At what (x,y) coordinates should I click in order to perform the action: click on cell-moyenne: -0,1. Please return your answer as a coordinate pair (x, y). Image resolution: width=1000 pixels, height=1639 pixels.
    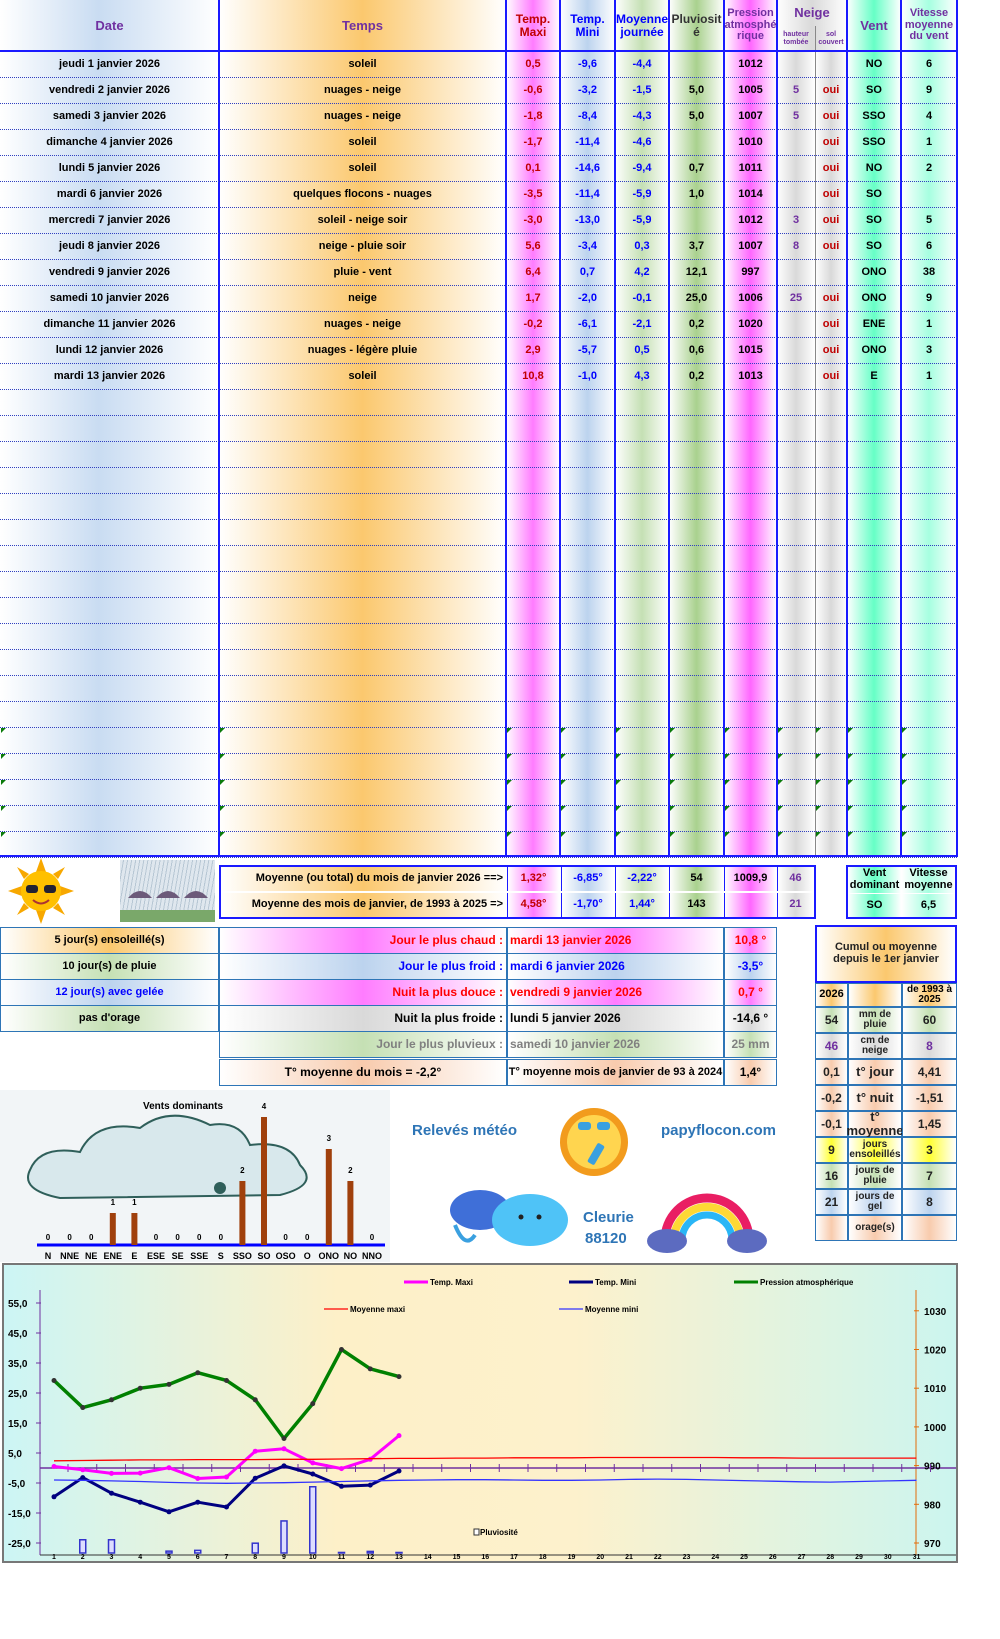
    Looking at the image, I should click on (642, 298).